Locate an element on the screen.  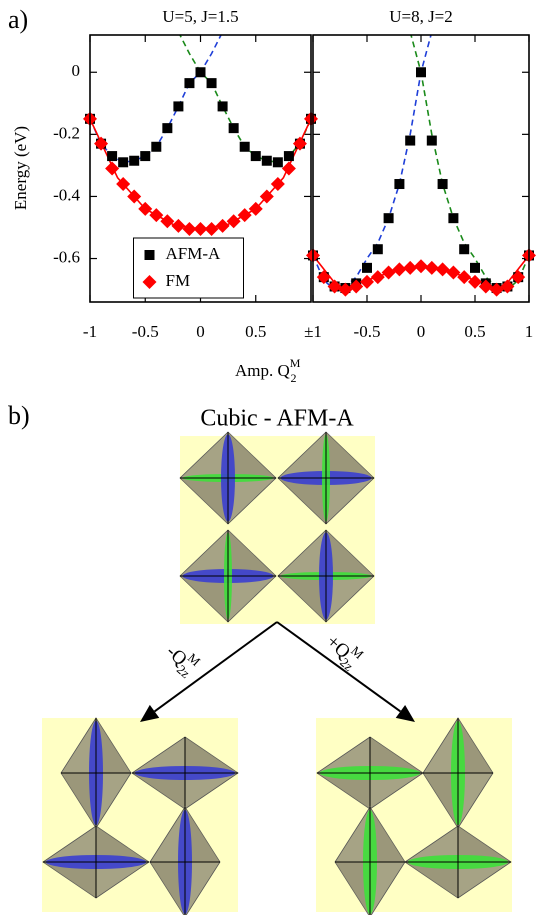
plot-area is located at coordinates (200, 132).